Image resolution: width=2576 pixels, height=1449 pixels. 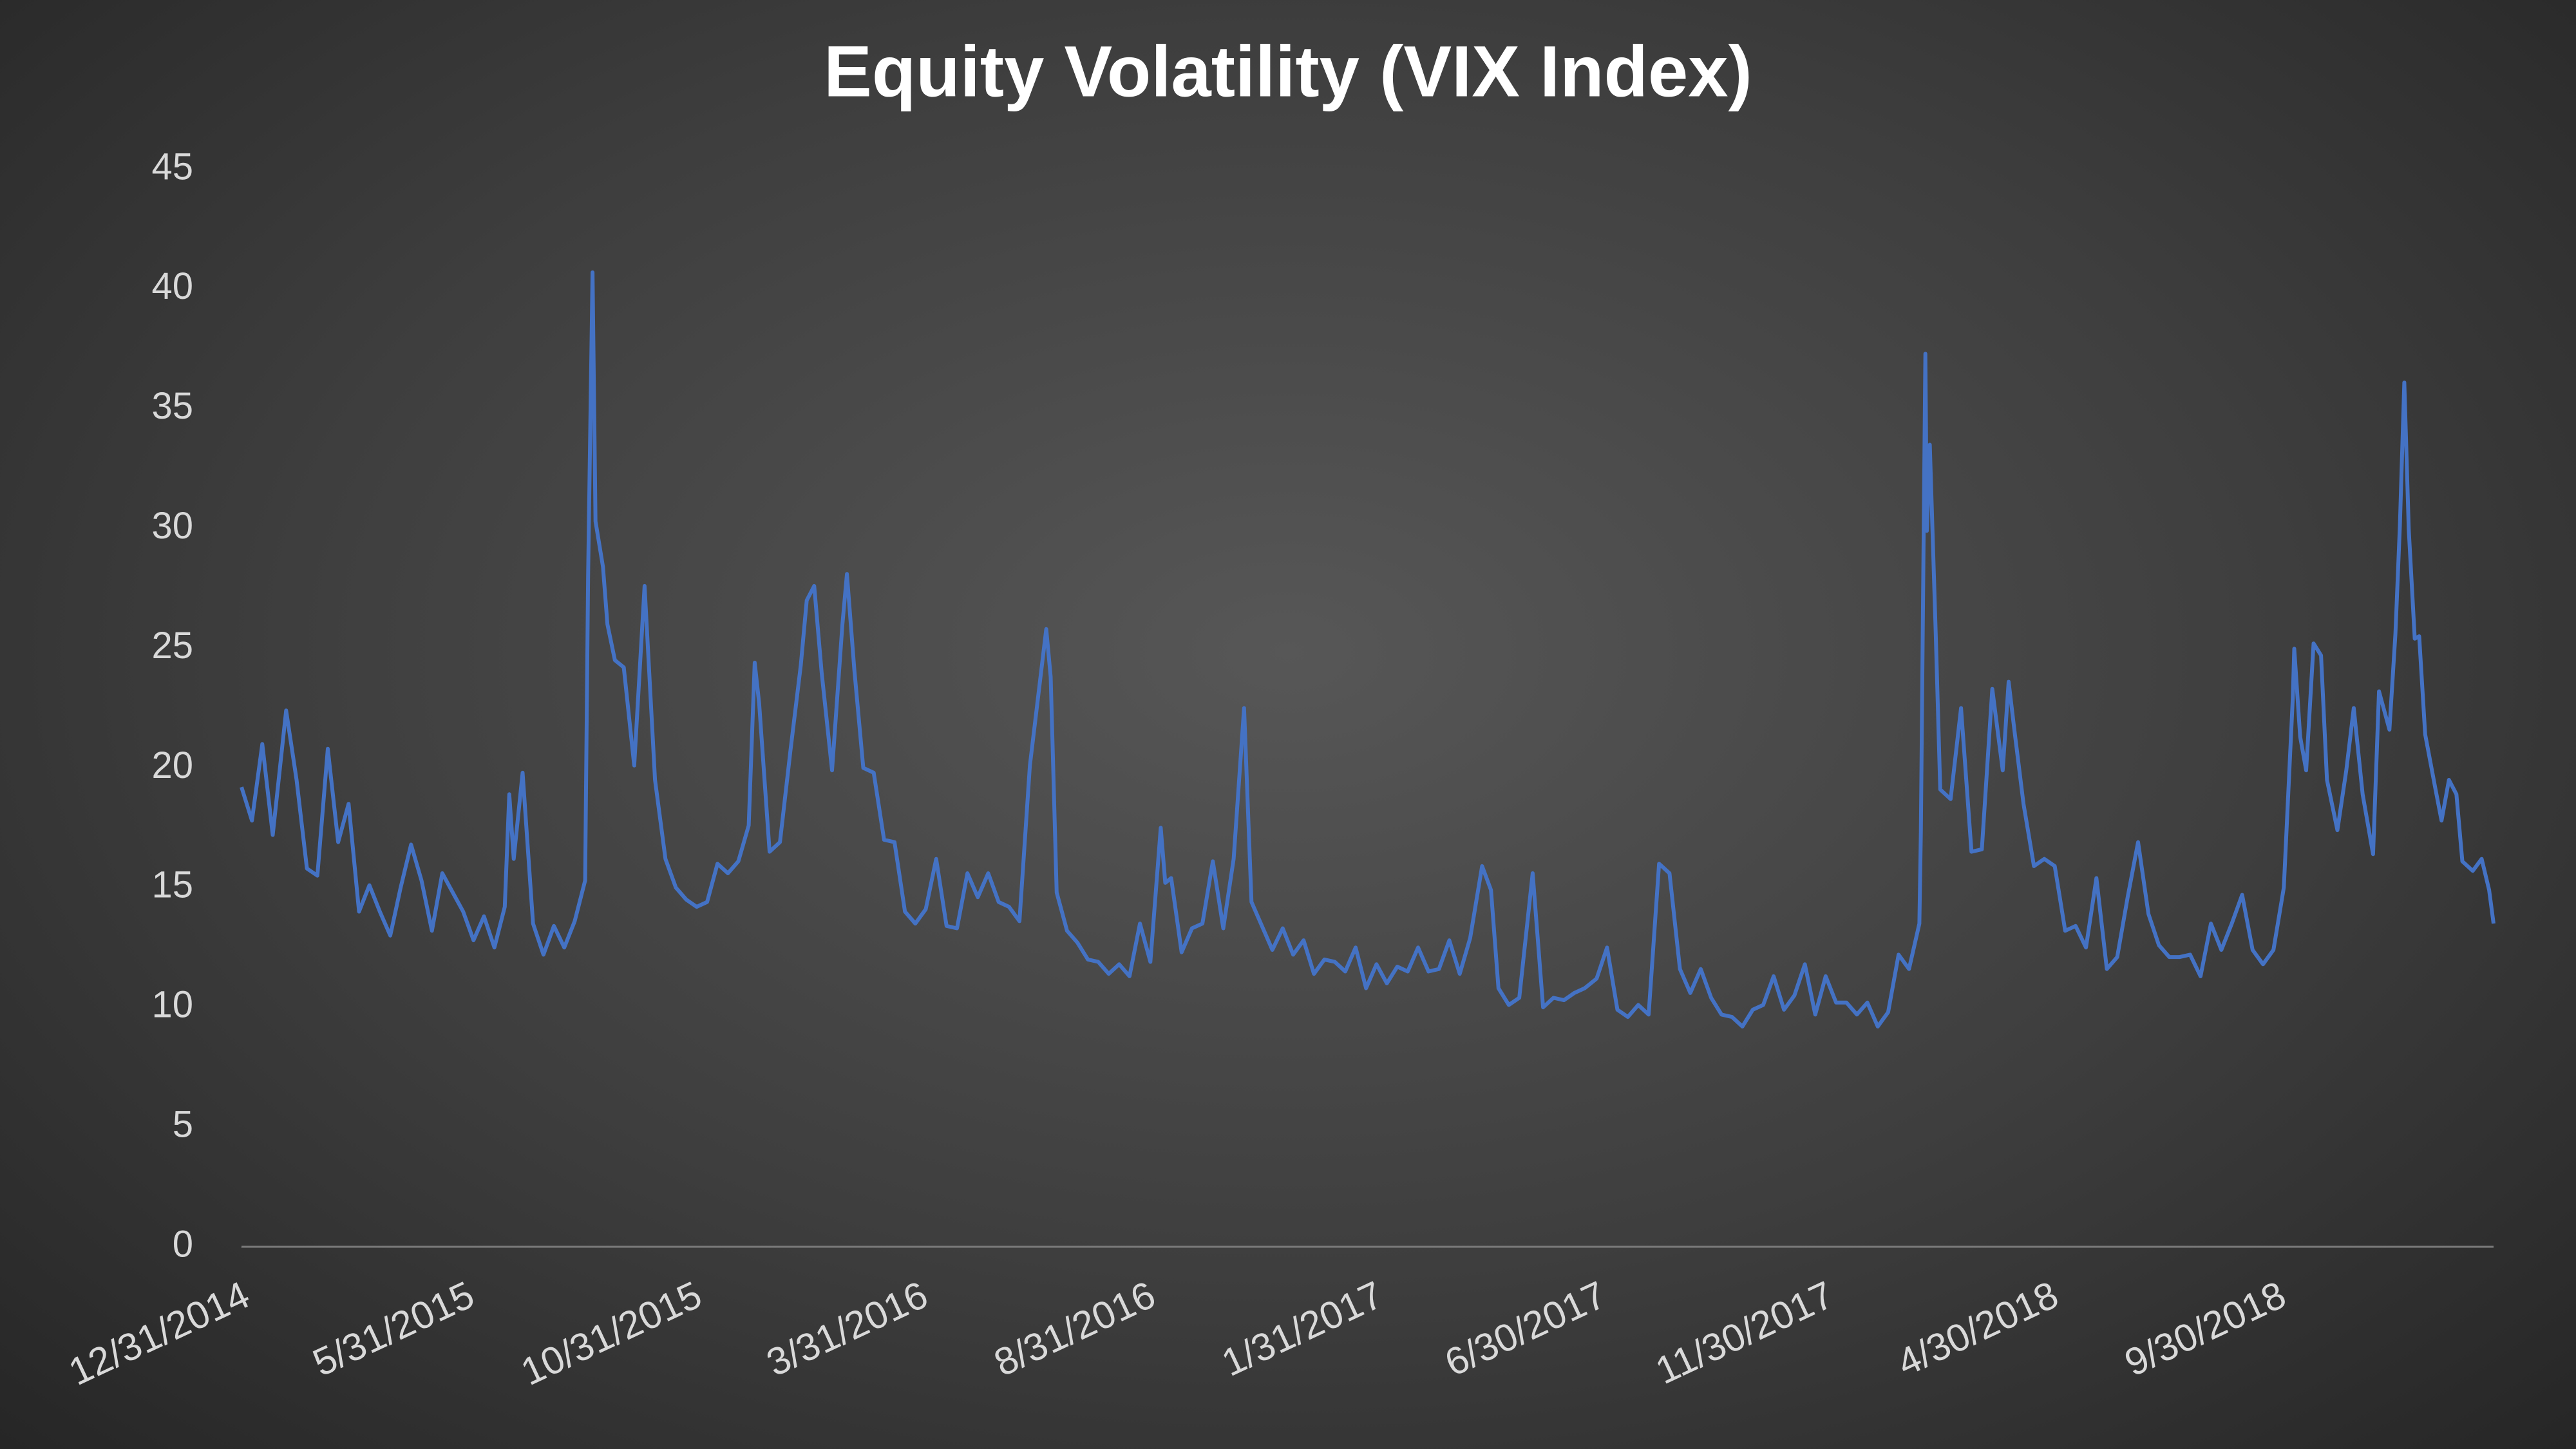 I want to click on y-tick-label: 20, so click(x=172, y=765).